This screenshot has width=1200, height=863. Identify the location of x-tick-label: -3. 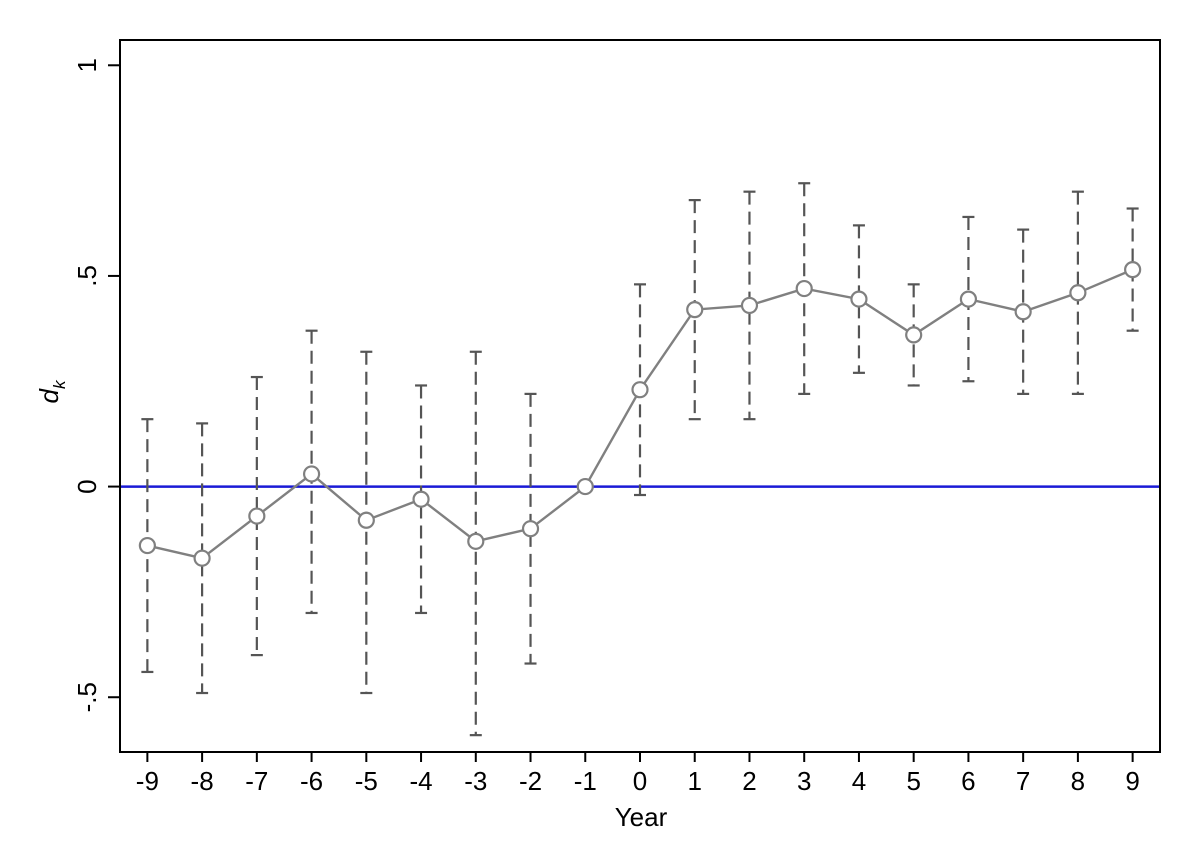
(475, 781).